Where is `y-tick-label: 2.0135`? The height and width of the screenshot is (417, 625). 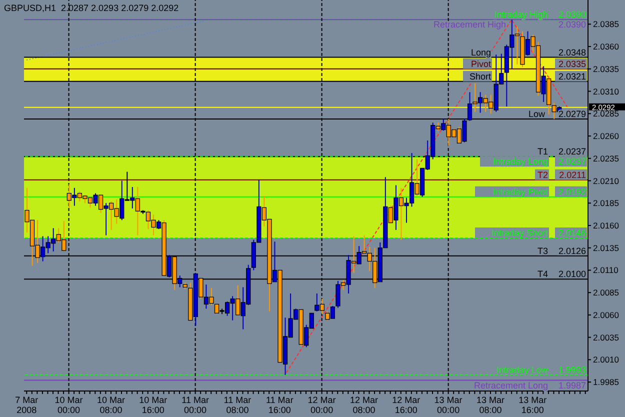
y-tick-label: 2.0135 is located at coordinates (606, 247).